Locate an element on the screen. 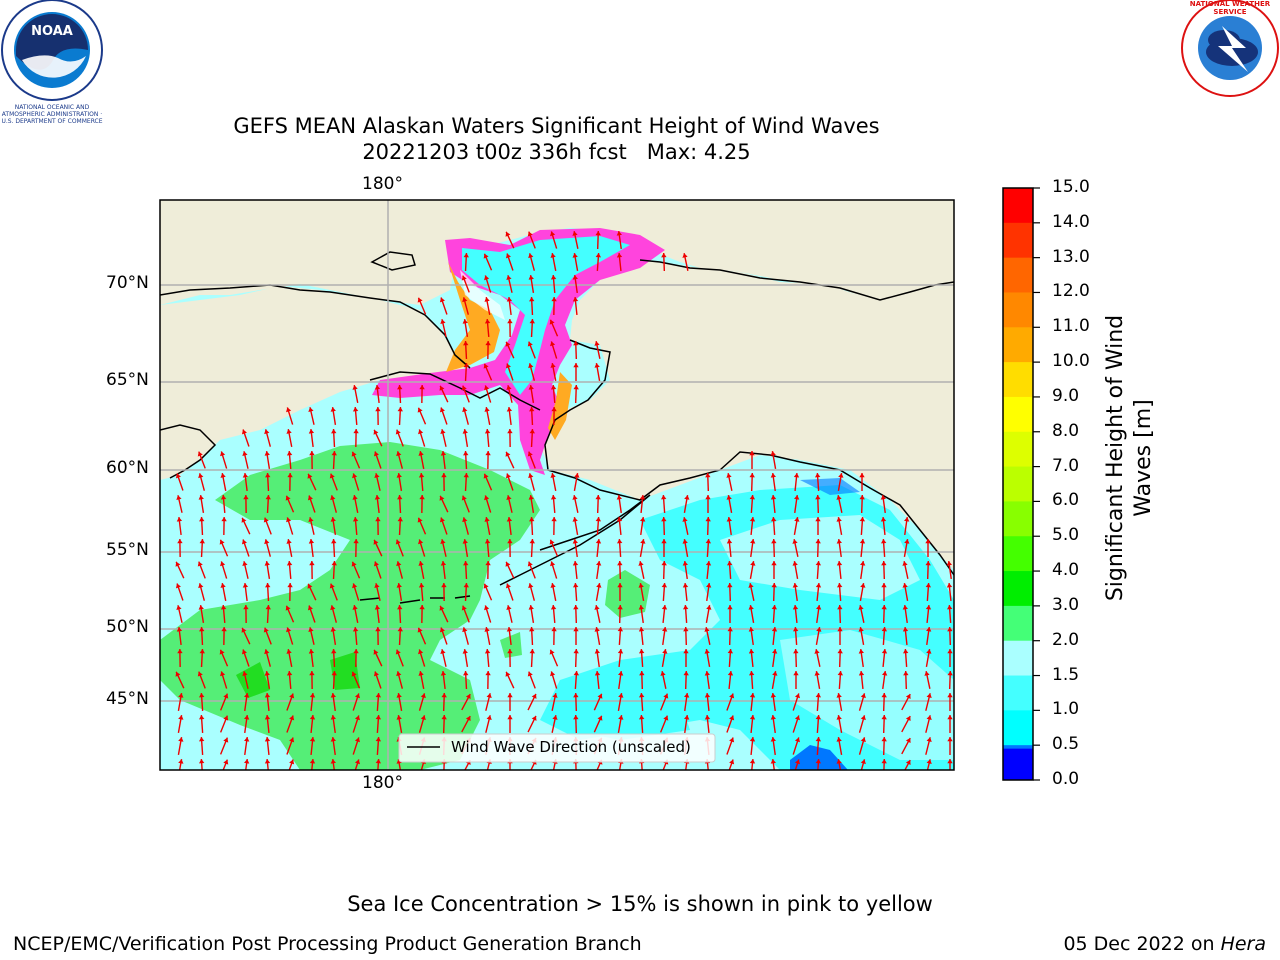 Image resolution: width=1280 pixels, height=960 pixels. colorbar-tick-label: 12.0 is located at coordinates (1071, 291).